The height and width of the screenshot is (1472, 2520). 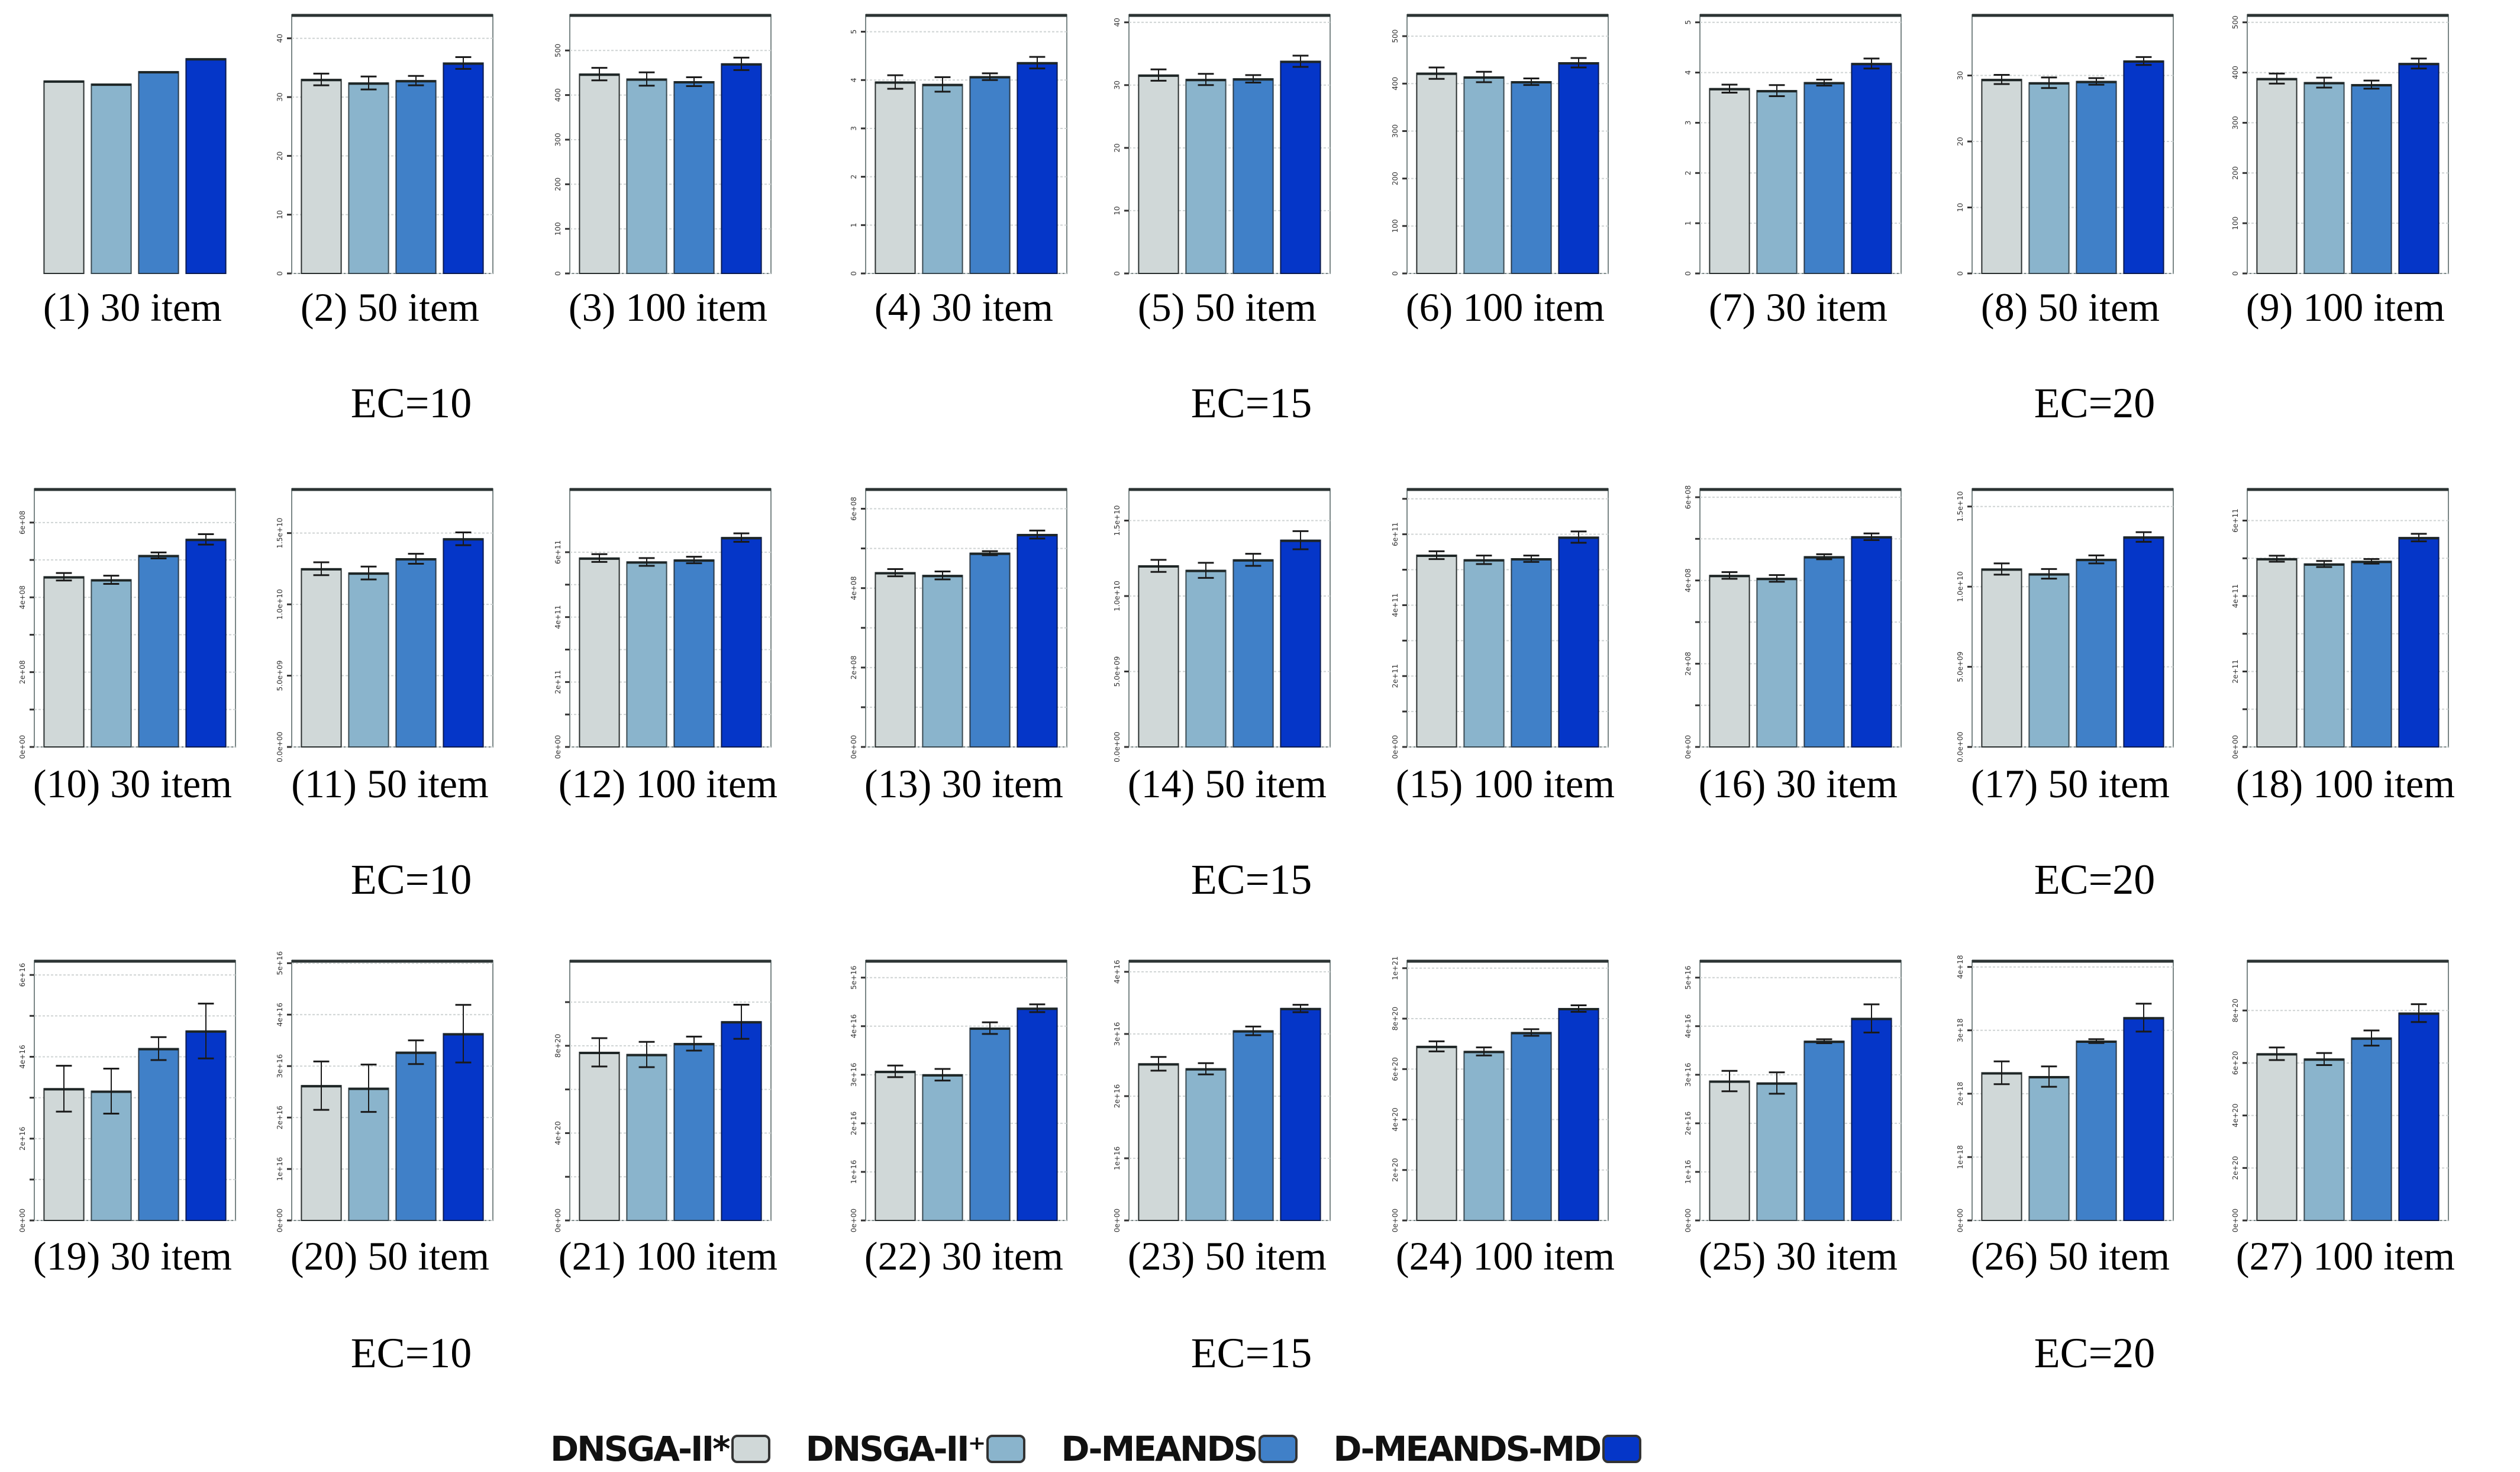 What do you see at coordinates (1960, 1157) in the screenshot?
I see `y-tick-label: 1e+18` at bounding box center [1960, 1157].